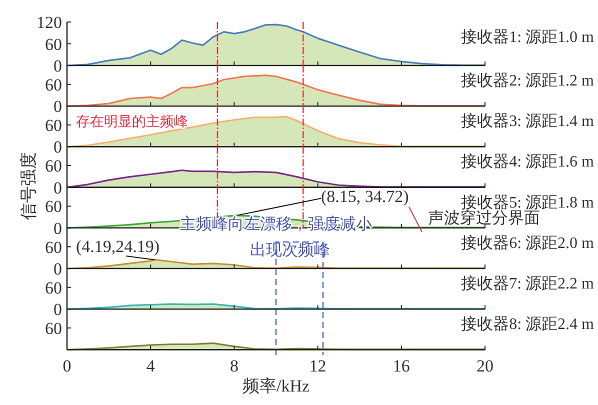 The height and width of the screenshot is (405, 598). Describe the element at coordinates (528, 283) in the screenshot. I see `text: 接收器7: 源距2.2 m` at that location.